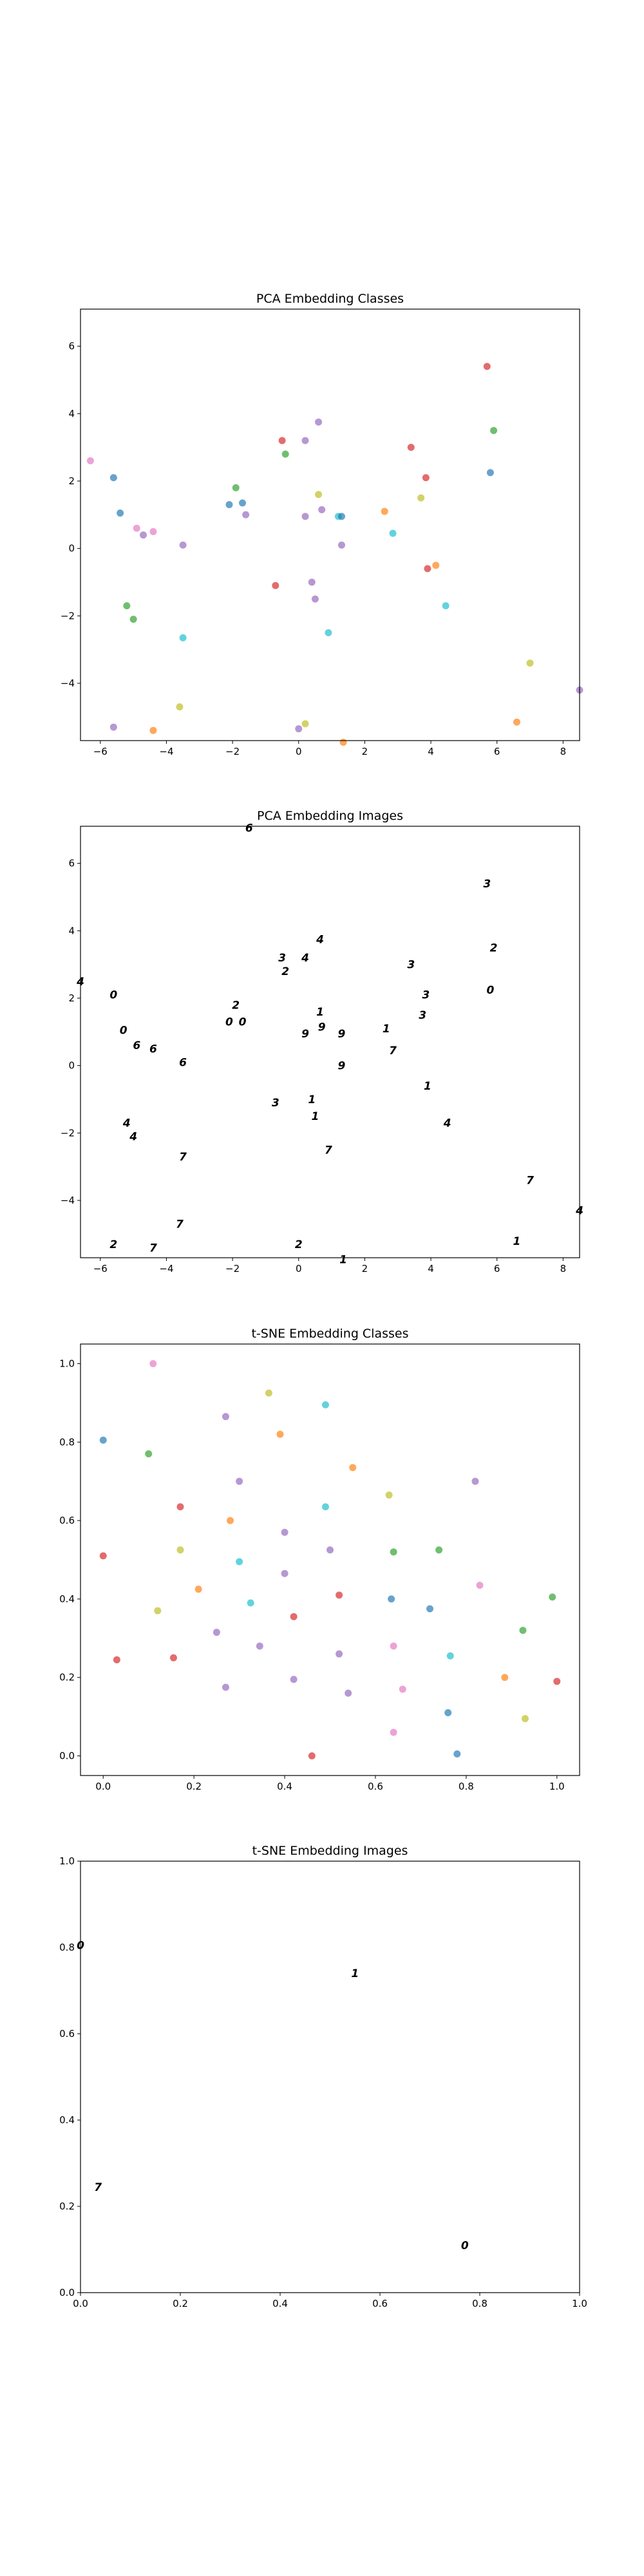 The height and width of the screenshot is (2576, 644). What do you see at coordinates (67, 2206) in the screenshot?
I see `y-tick-label: 0.2` at bounding box center [67, 2206].